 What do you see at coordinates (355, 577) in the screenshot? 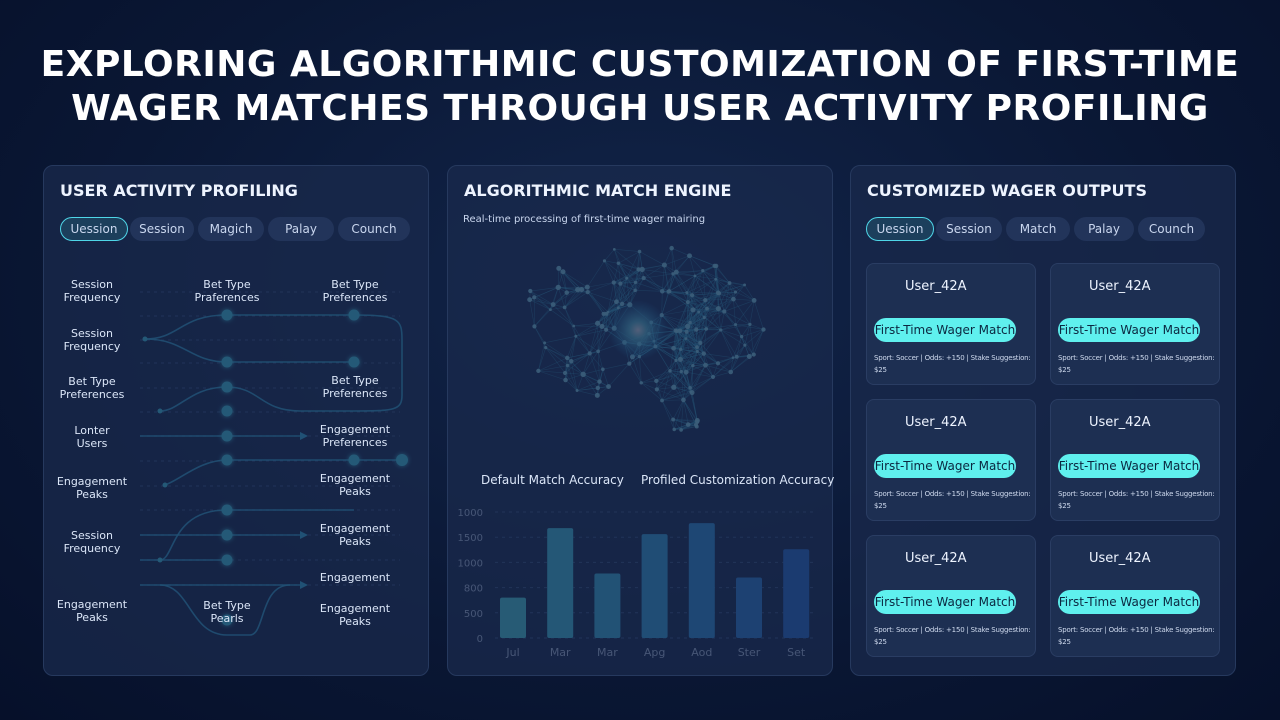
I see `target-label: Engagement` at bounding box center [355, 577].